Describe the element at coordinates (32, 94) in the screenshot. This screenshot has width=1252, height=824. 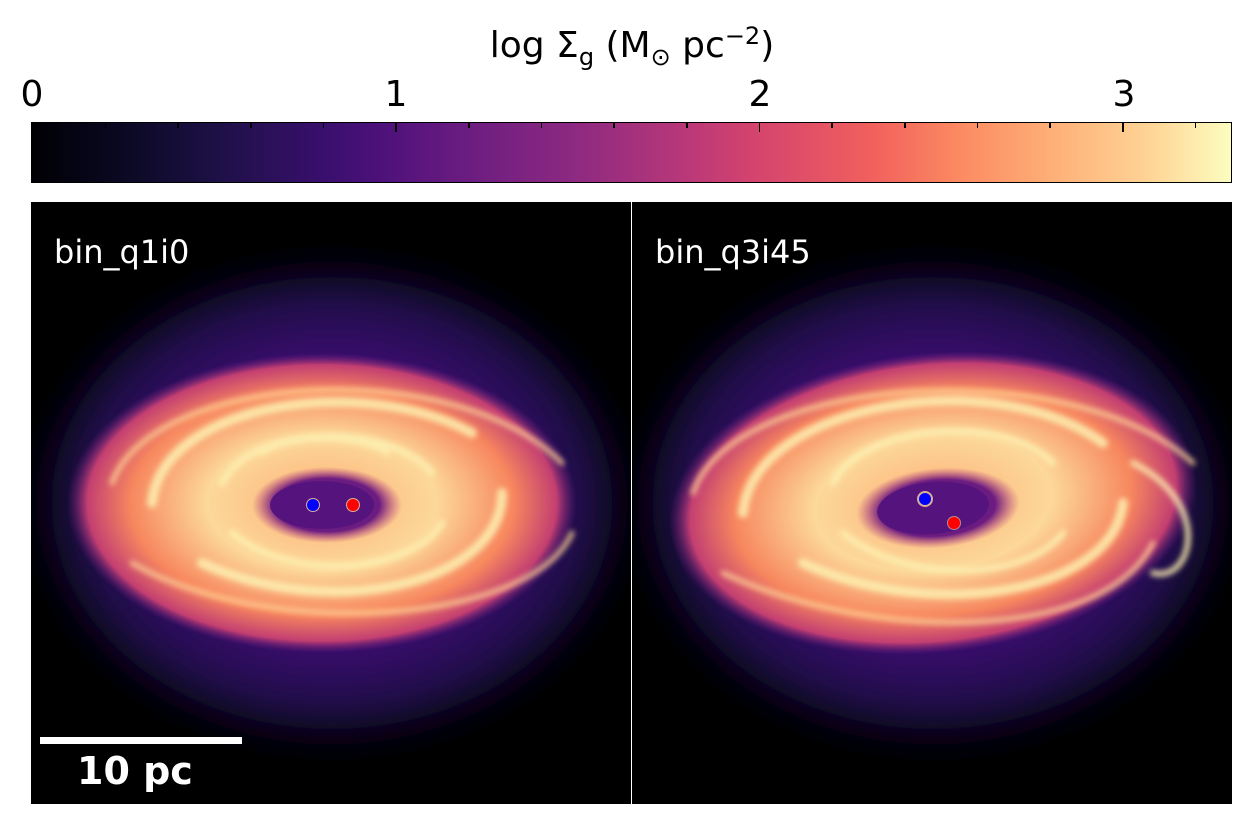
I see `colorbar-tick-label-0: 0` at that location.